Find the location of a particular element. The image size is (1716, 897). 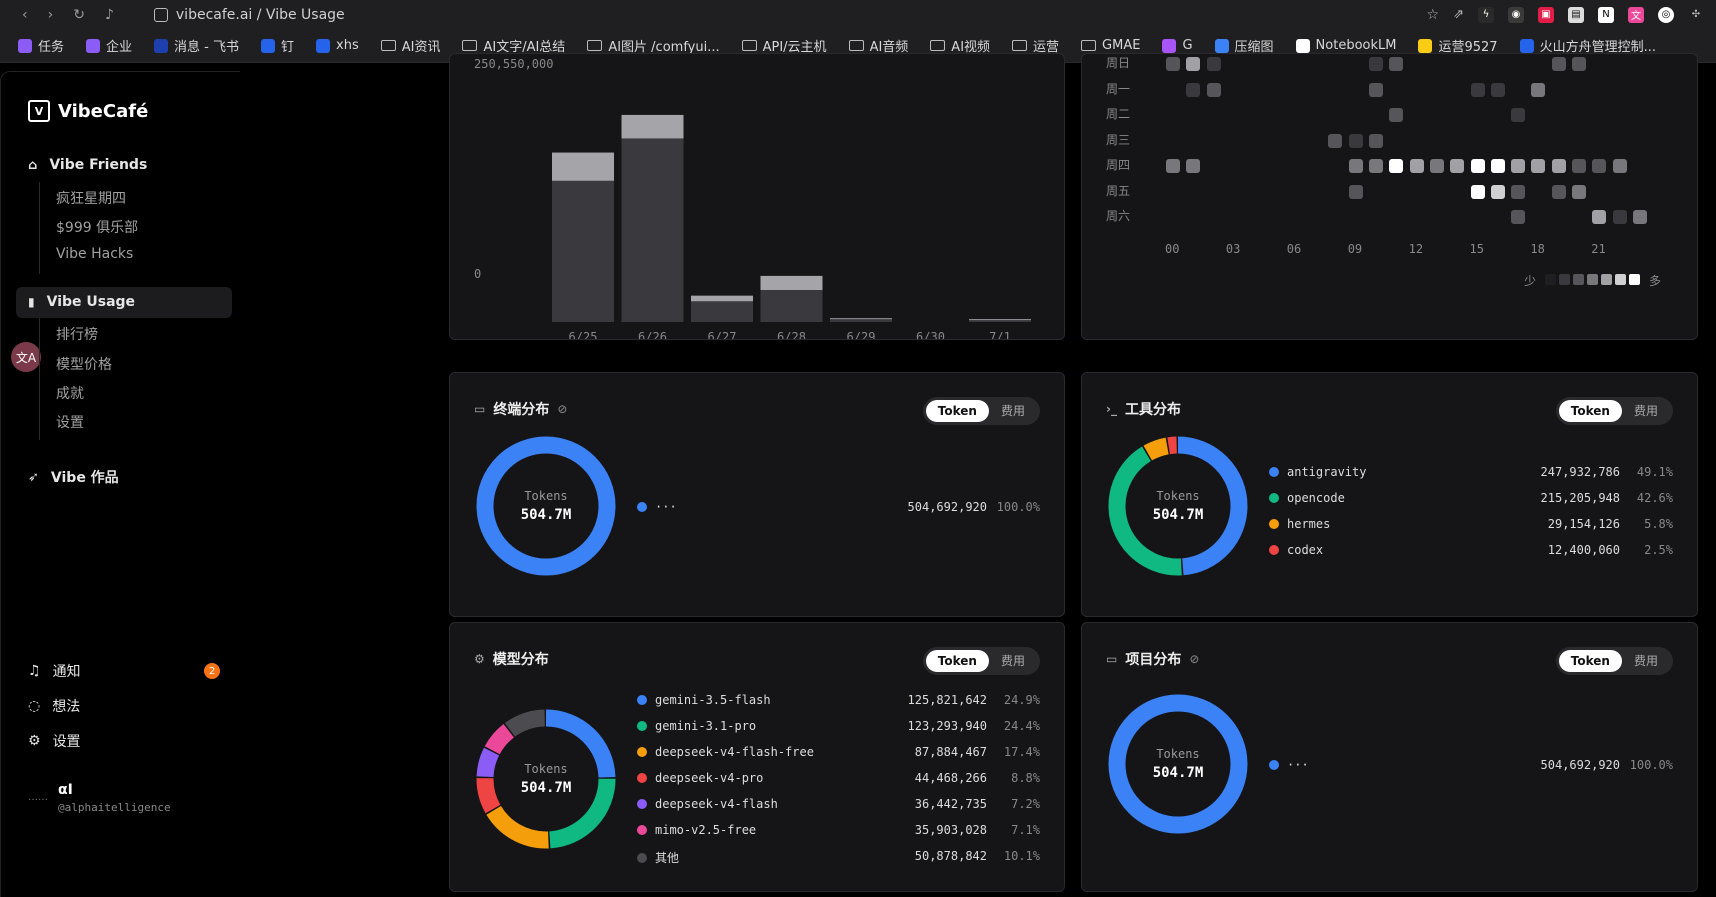

user-profile: …… αI @alphaitelligence is located at coordinates (99, 798).